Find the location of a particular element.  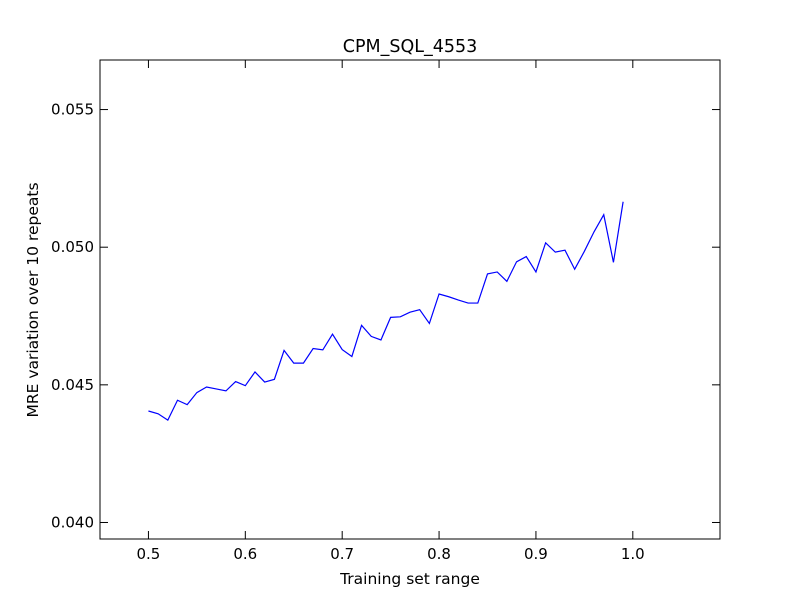

y-tick-label: 0.045 is located at coordinates (72, 385).